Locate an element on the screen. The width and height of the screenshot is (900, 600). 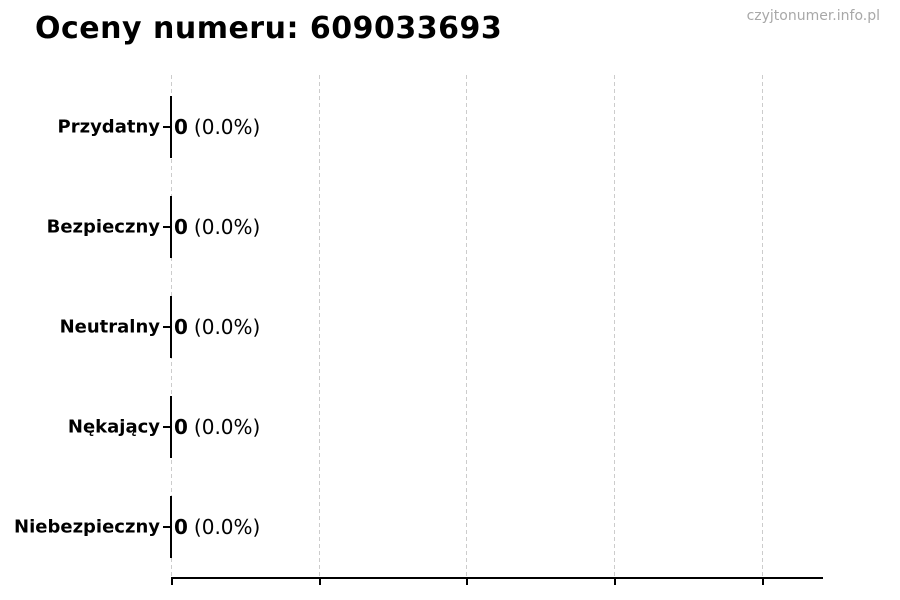
category-label: Przydatny is located at coordinates (108, 127).